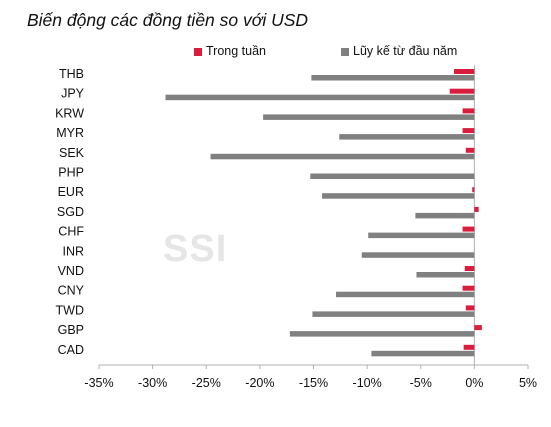 The height and width of the screenshot is (427, 551). What do you see at coordinates (73, 94) in the screenshot?
I see `category-label: JPY` at bounding box center [73, 94].